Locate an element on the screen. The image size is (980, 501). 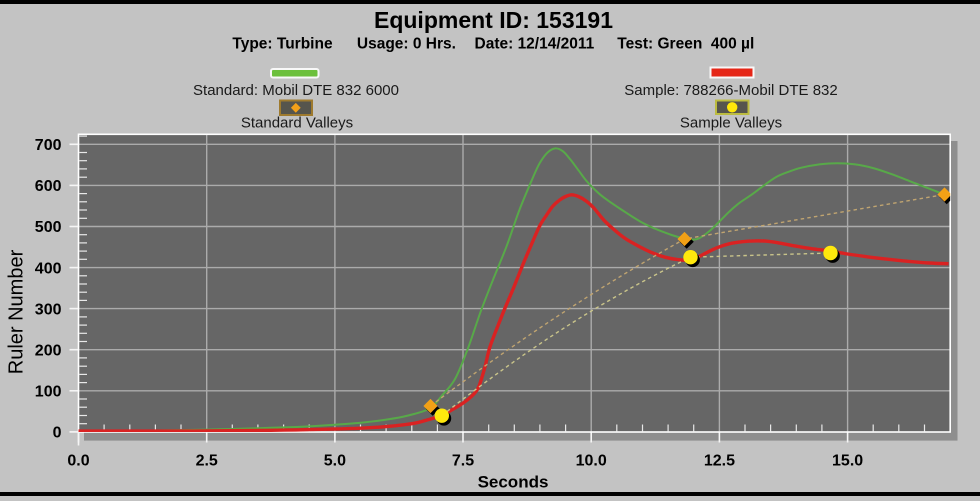
svg-text: 400 is located at coordinates (48, 268).